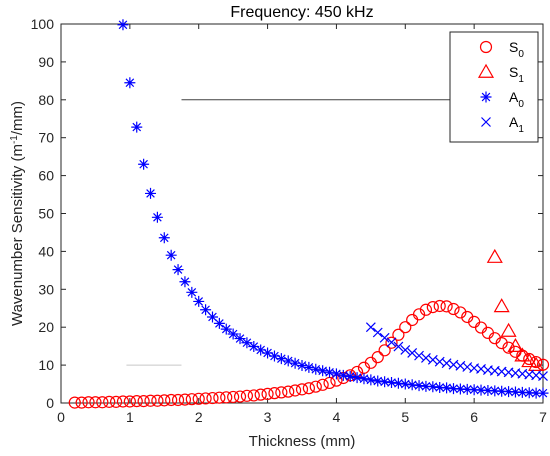 The image size is (550, 456). Describe the element at coordinates (46, 214) in the screenshot. I see `y-tick-label: 50` at that location.